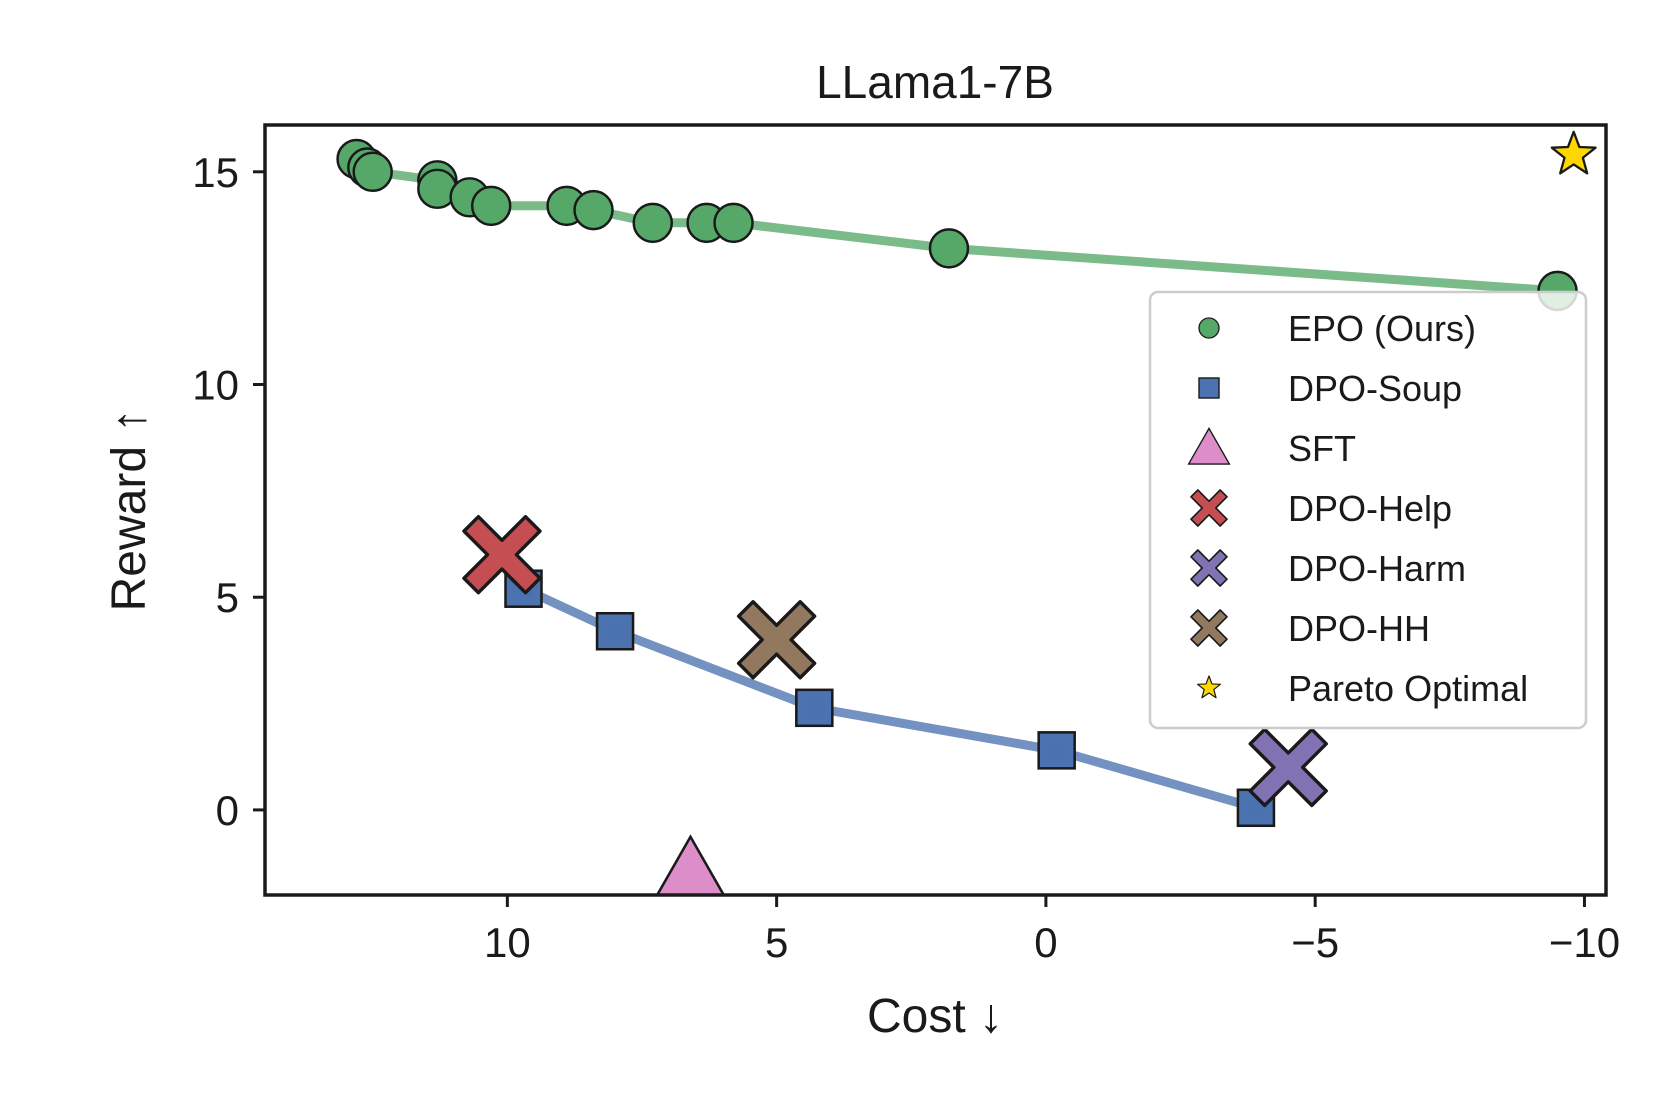 The image size is (1661, 1107). What do you see at coordinates (129, 510) in the screenshot?
I see `y-axis-label: Reward ↑` at bounding box center [129, 510].